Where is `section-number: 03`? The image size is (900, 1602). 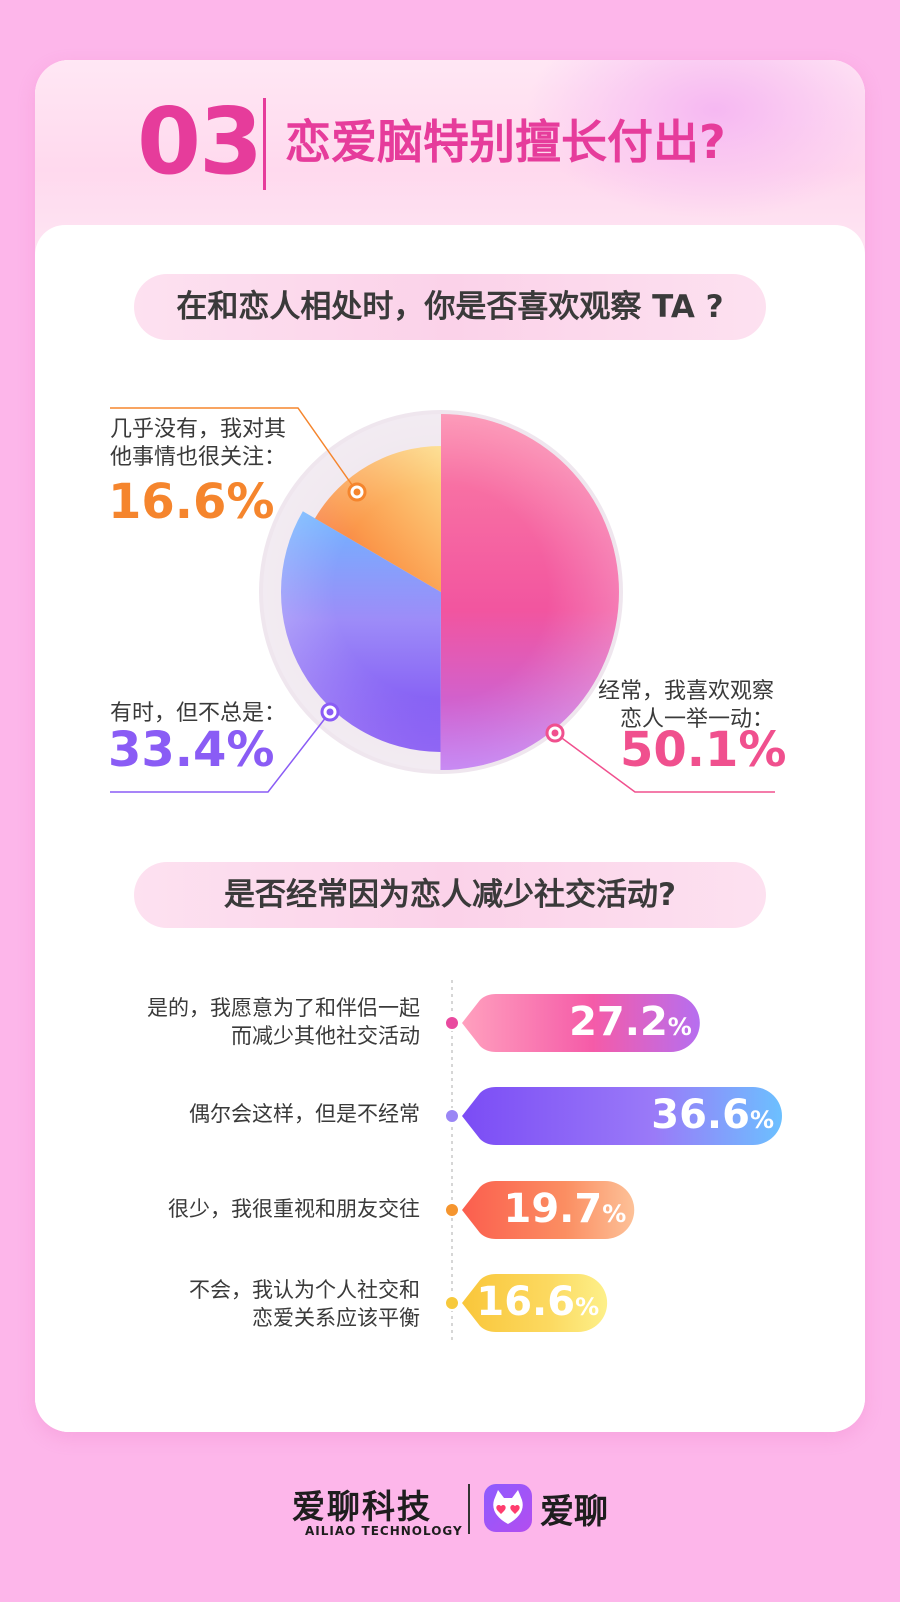
section-number: 03 is located at coordinates (200, 141).